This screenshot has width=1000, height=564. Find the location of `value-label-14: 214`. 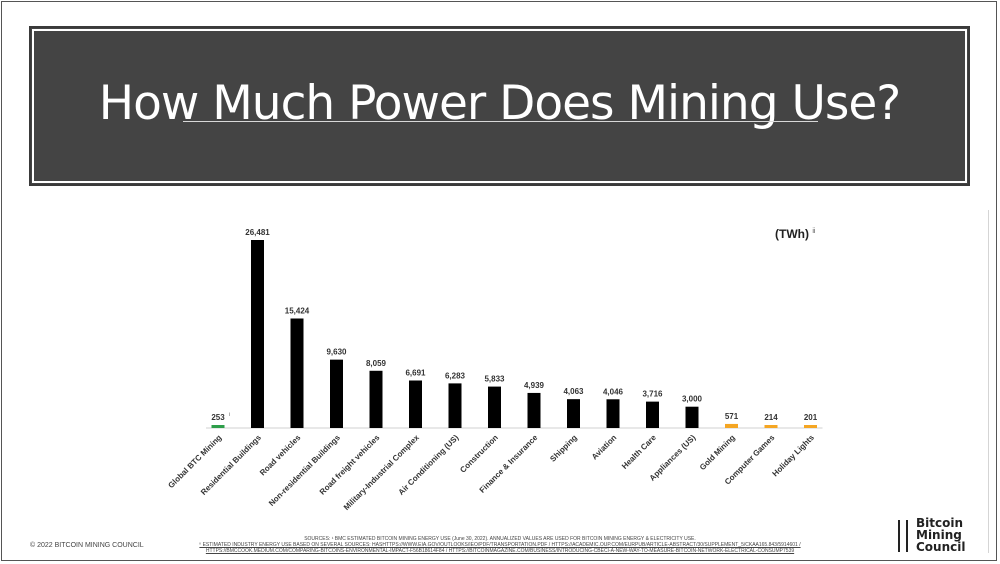

value-label-14: 214 is located at coordinates (771, 417).